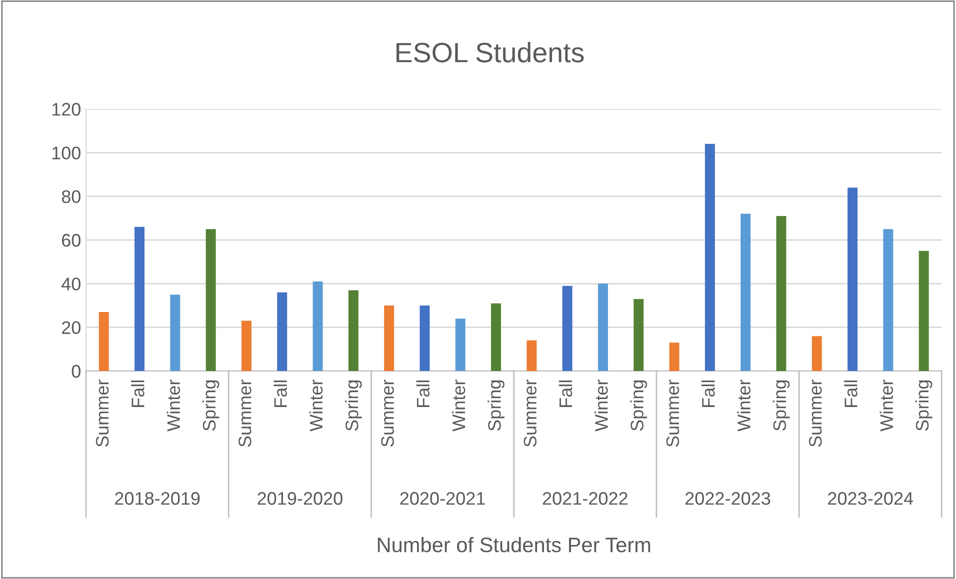 This screenshot has width=956, height=579. What do you see at coordinates (490, 52) in the screenshot?
I see `chart-title: ESOL Students` at bounding box center [490, 52].